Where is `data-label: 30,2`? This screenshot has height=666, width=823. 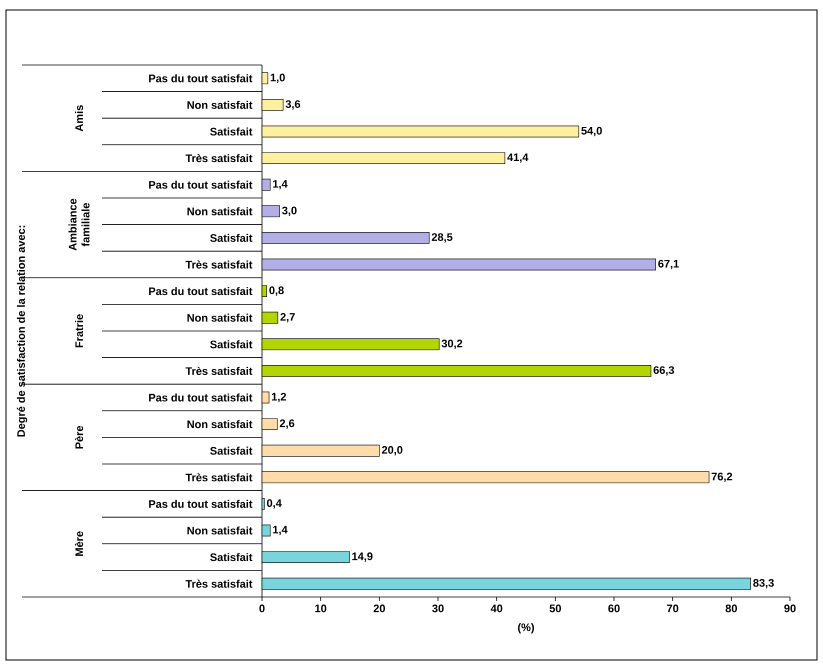 data-label: 30,2 is located at coordinates (452, 344).